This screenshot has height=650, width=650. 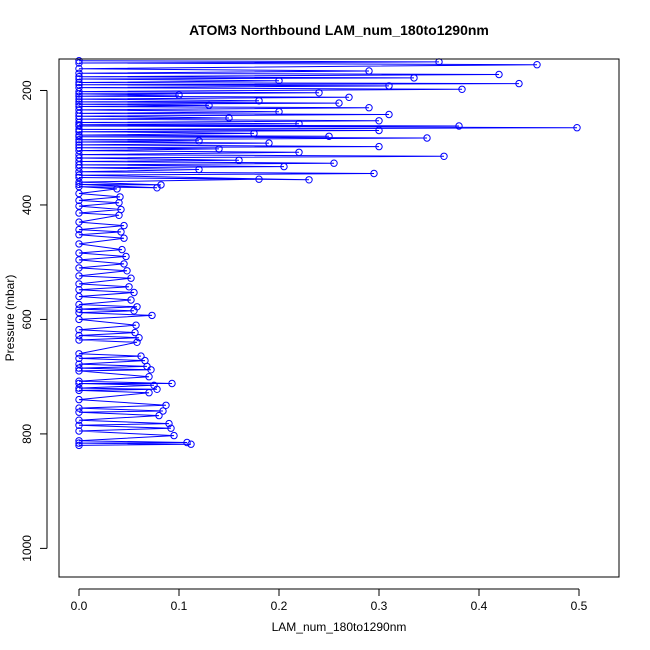 What do you see at coordinates (27, 205) in the screenshot?
I see `y-tick-label: 400` at bounding box center [27, 205].